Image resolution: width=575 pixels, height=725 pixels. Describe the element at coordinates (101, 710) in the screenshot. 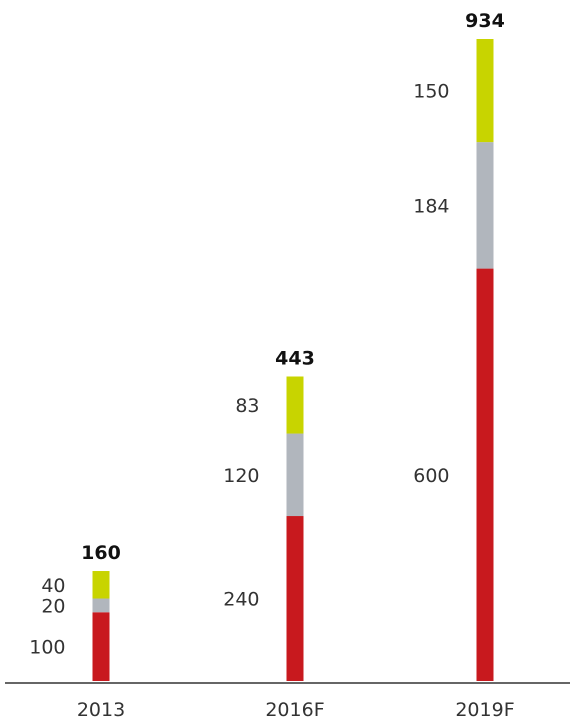

I see `x-tick-label-2013: 2013` at that location.